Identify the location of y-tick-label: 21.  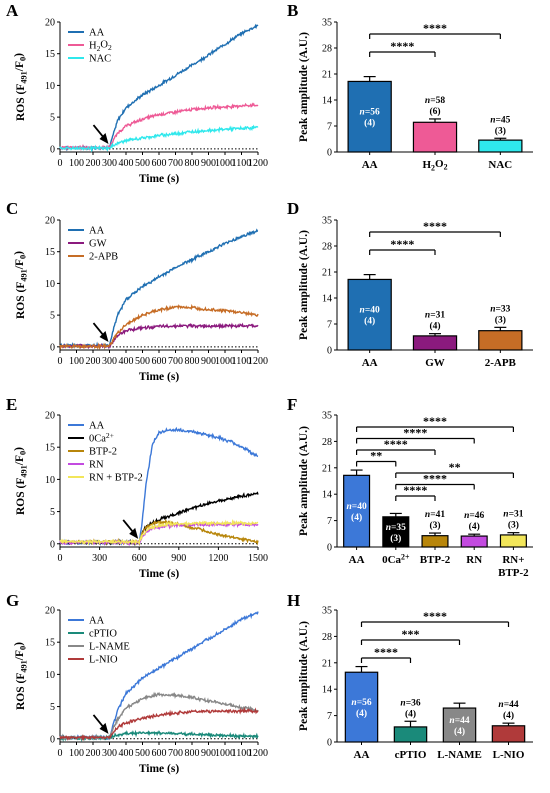
(327, 663).